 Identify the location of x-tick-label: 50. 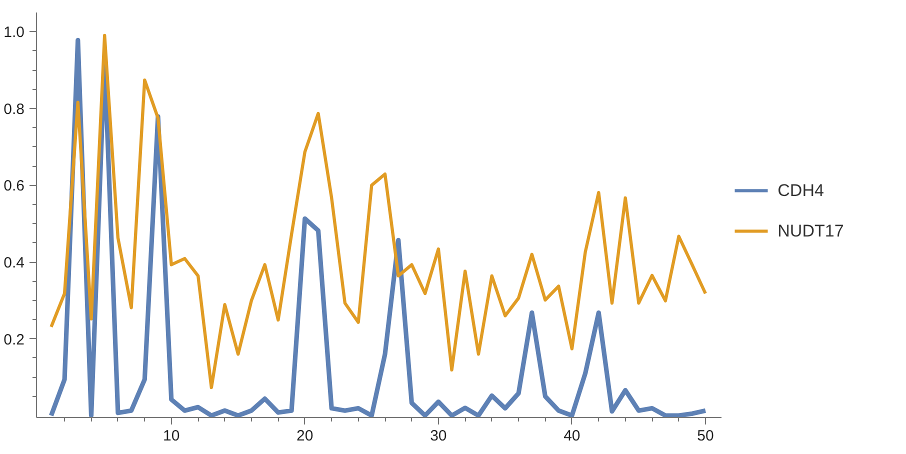
(705, 436).